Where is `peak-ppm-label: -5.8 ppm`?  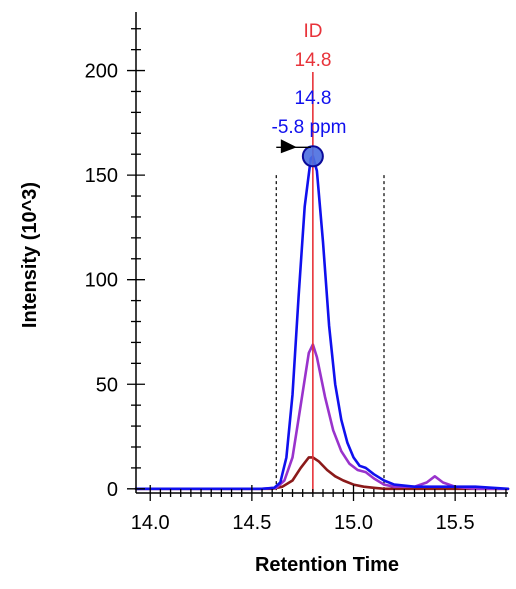
peak-ppm-label: -5.8 ppm is located at coordinates (309, 127).